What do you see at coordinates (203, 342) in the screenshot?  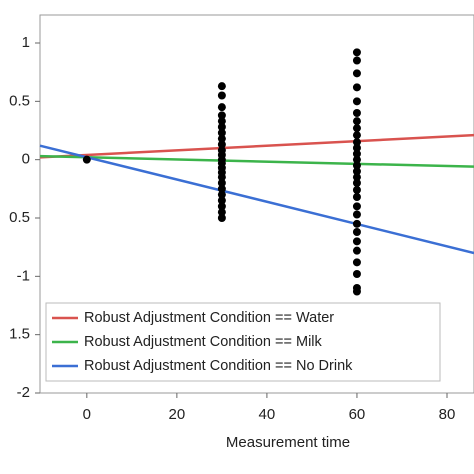 I see `legend-label: Robust Adjustment Condition == Milk` at bounding box center [203, 342].